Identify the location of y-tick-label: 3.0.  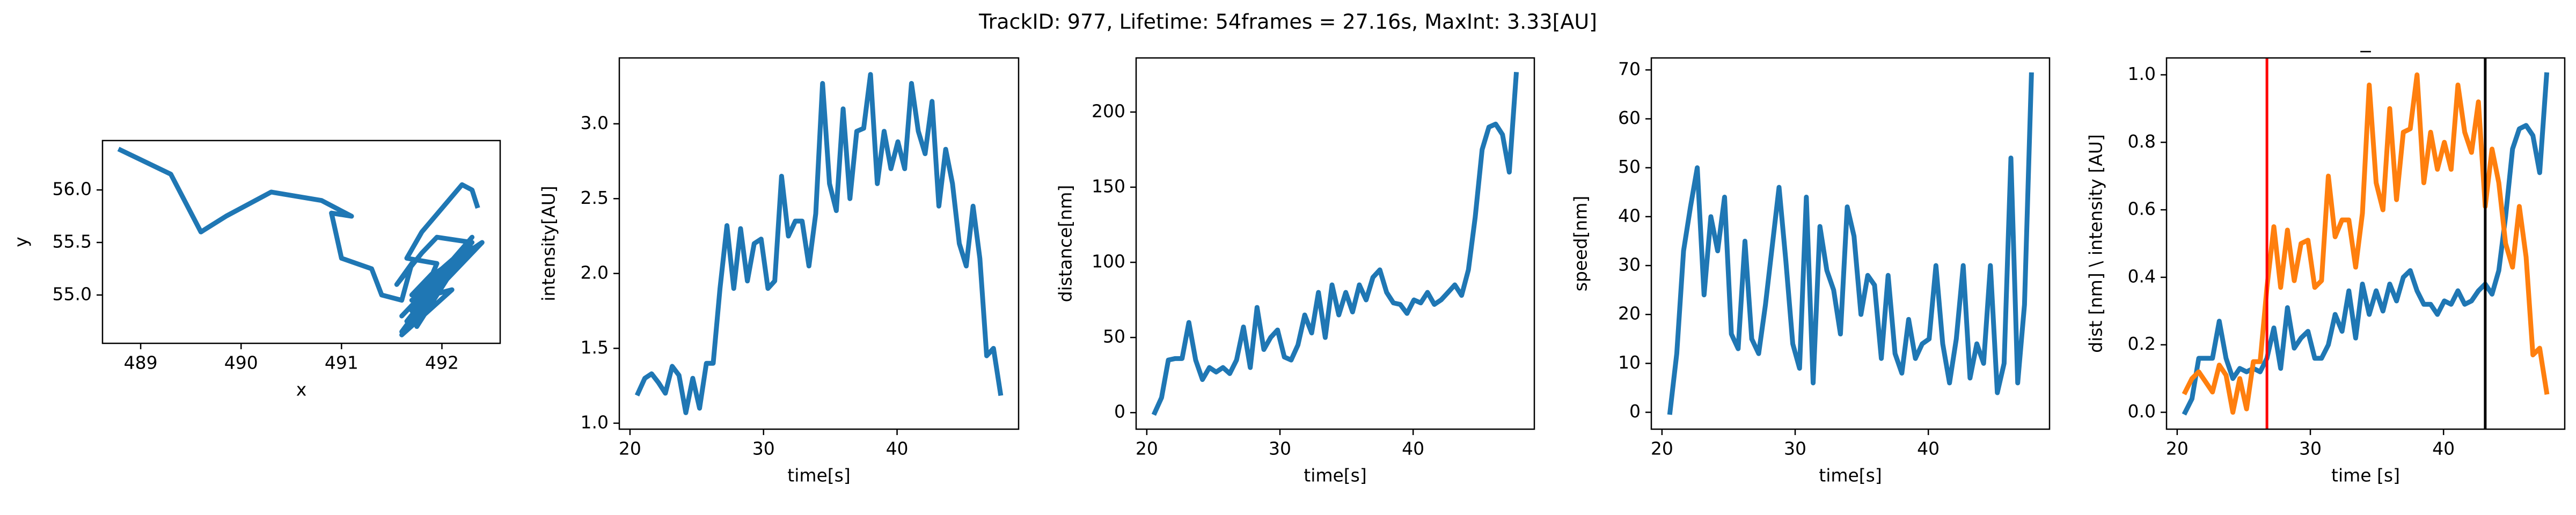
(595, 123).